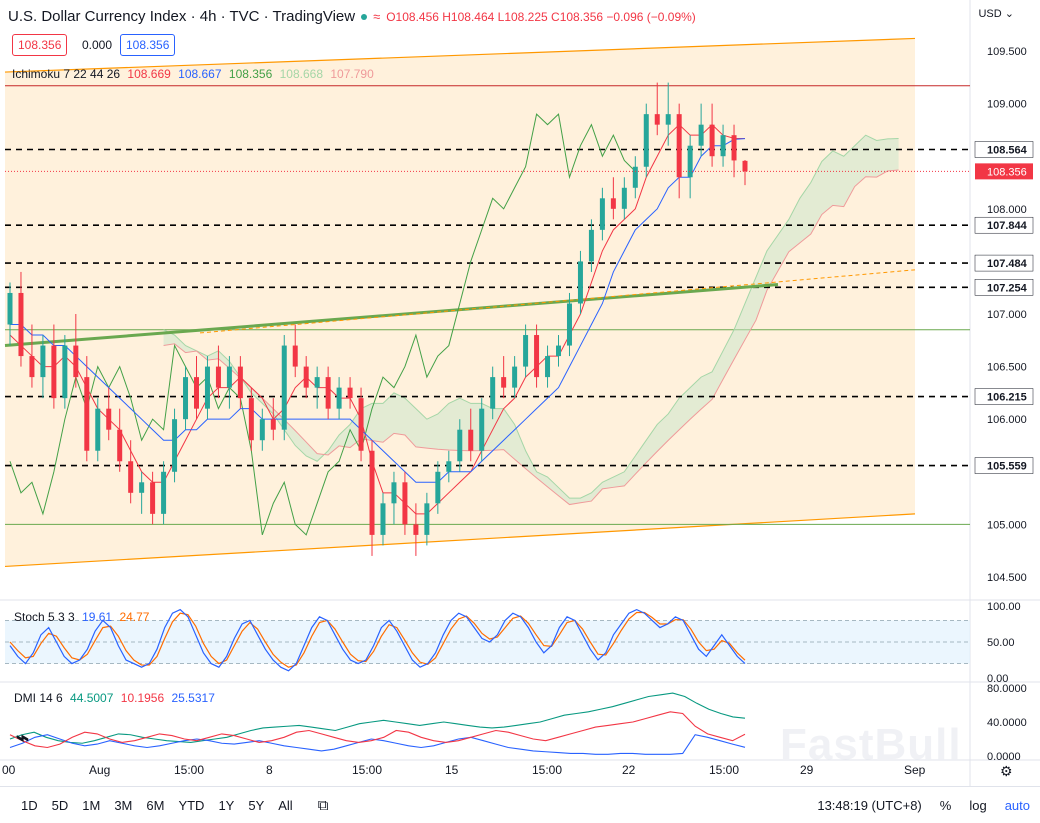 Image resolution: width=1040 pixels, height=823 pixels. I want to click on timeframe-5d: 5D, so click(60, 805).